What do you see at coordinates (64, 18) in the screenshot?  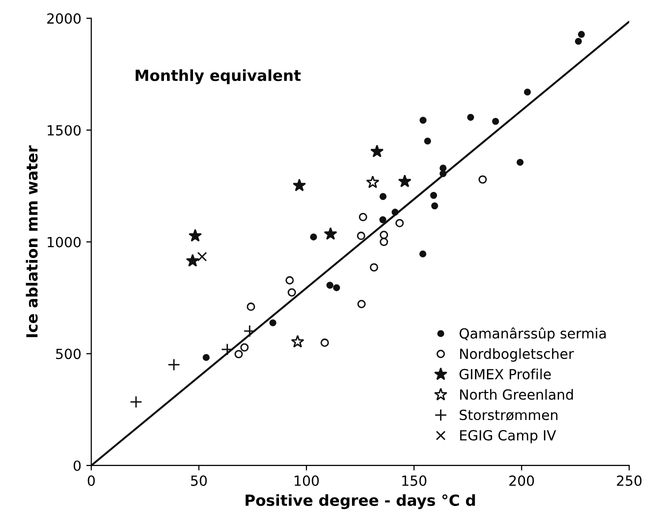 I see `y-tick-label: 2000` at bounding box center [64, 18].